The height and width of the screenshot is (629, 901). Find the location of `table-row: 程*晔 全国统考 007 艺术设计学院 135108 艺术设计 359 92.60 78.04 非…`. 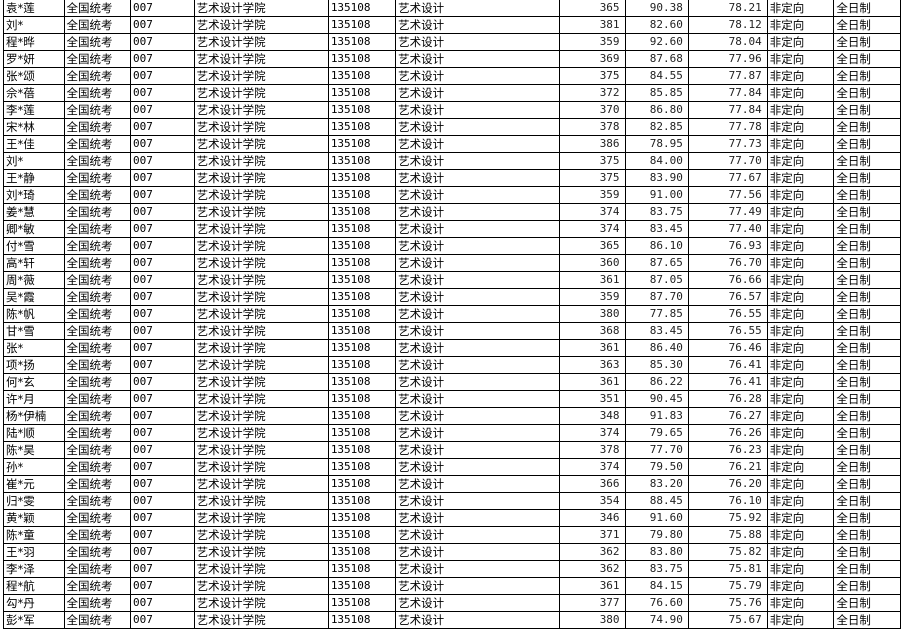

table-row: 程*晔 全国统考 007 艺术设计学院 135108 艺术设计 359 92.60 78.04 非… is located at coordinates (452, 42).